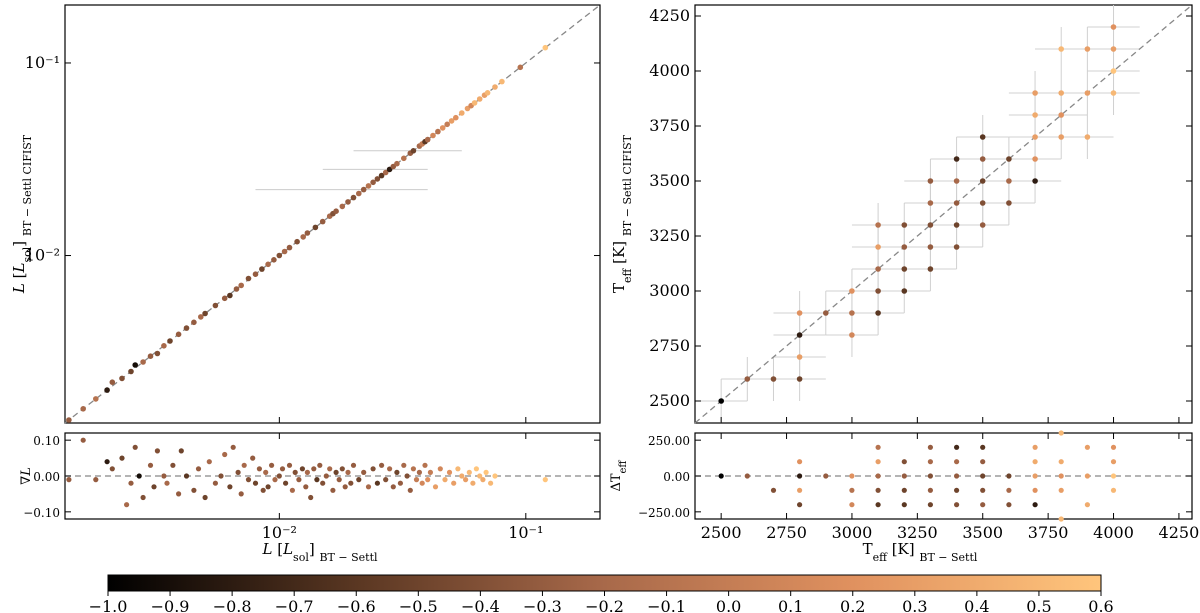  I want to click on ytick-label: 4000, so click(669, 70).